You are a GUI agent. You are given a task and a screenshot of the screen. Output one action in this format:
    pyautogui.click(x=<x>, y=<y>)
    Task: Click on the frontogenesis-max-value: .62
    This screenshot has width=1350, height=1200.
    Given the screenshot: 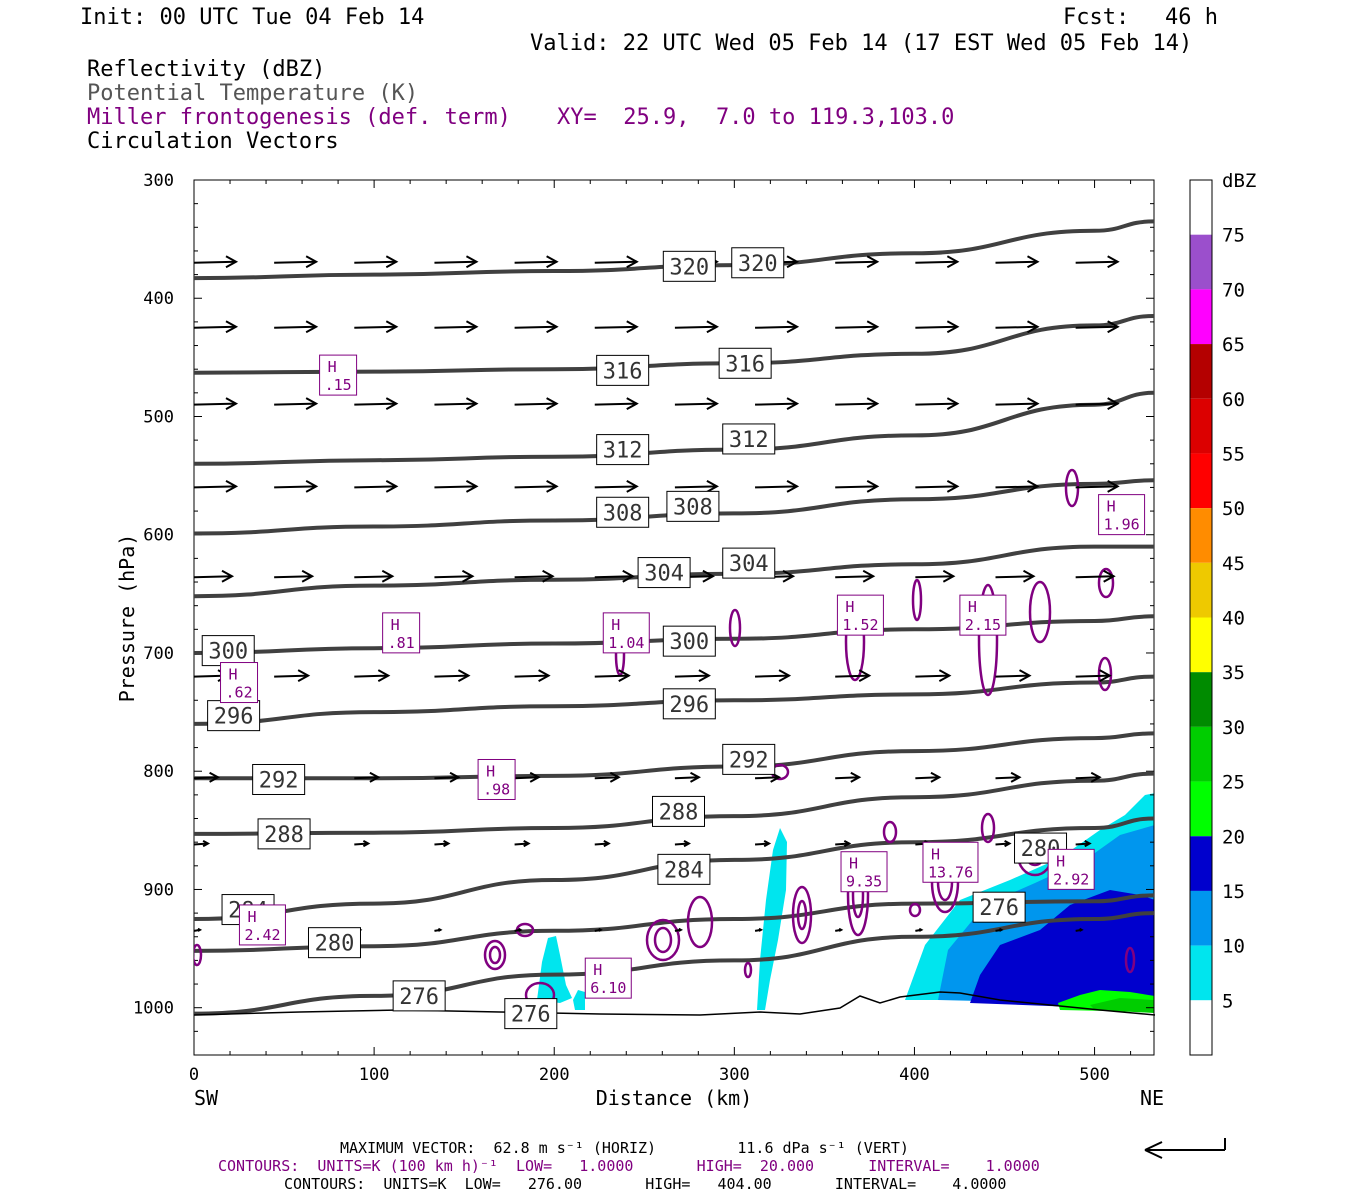 What is the action you would take?
    pyautogui.click(x=239, y=693)
    